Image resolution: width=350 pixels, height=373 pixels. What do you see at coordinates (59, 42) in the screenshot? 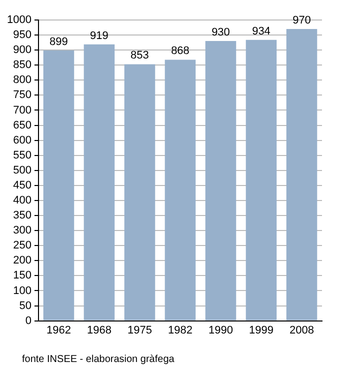
I see `data-label: 899` at bounding box center [59, 42].